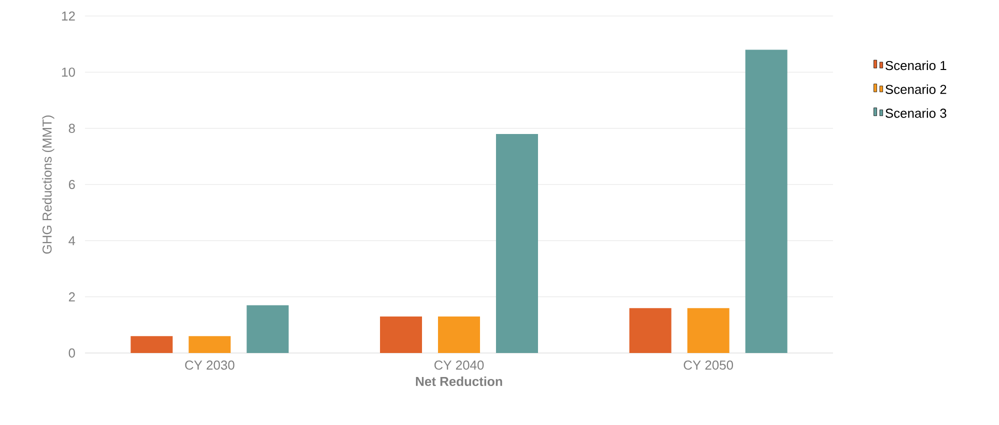  What do you see at coordinates (459, 381) in the screenshot?
I see `x-axis-title: Net Reduction` at bounding box center [459, 381].